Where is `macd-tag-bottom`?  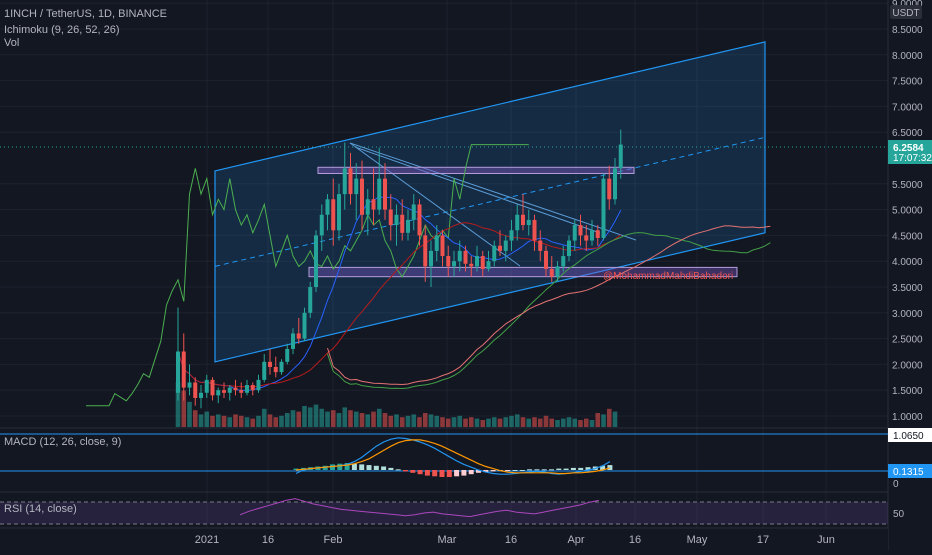
macd-tag-bottom is located at coordinates (910, 471).